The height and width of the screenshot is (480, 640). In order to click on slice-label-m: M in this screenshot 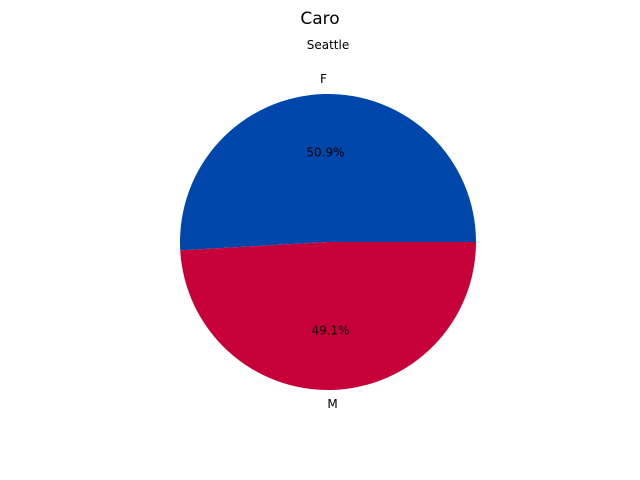, I will do `click(332, 404)`.